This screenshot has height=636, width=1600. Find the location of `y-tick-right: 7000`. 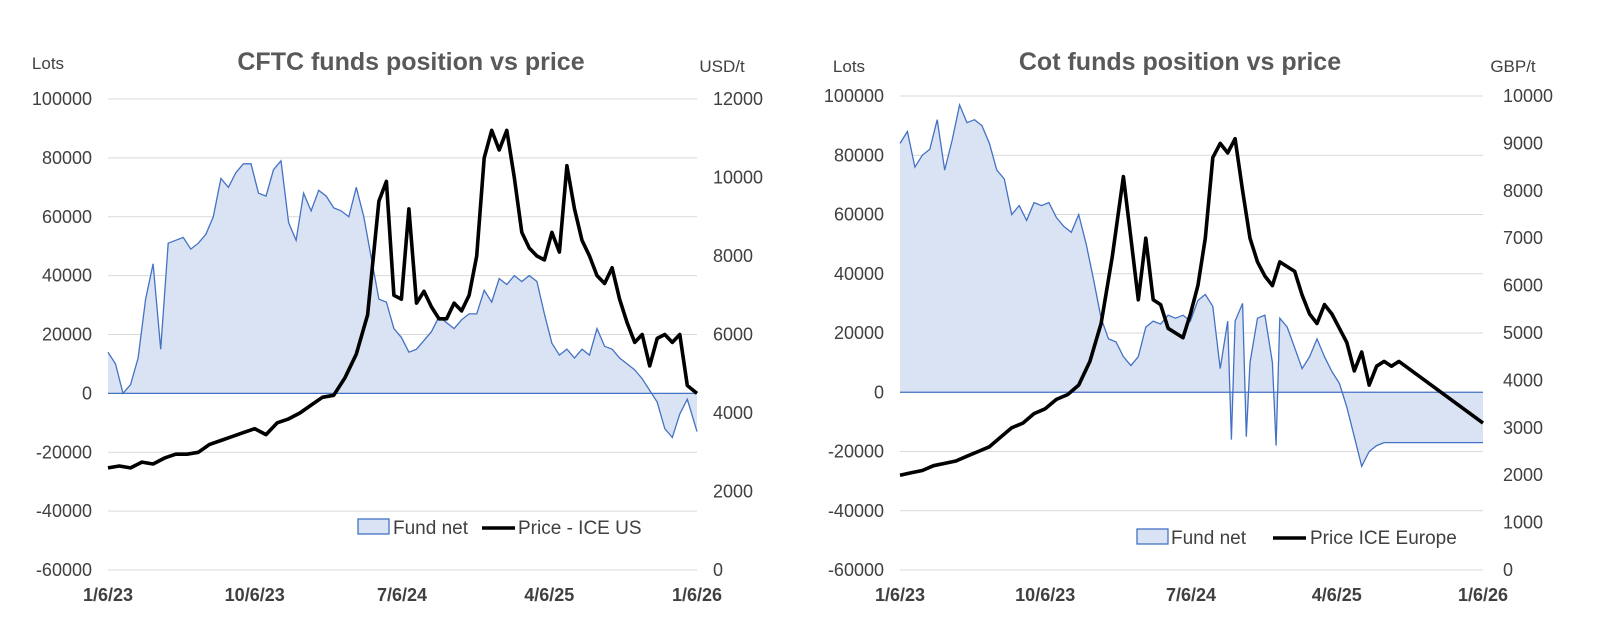

y-tick-right: 7000 is located at coordinates (1523, 238).